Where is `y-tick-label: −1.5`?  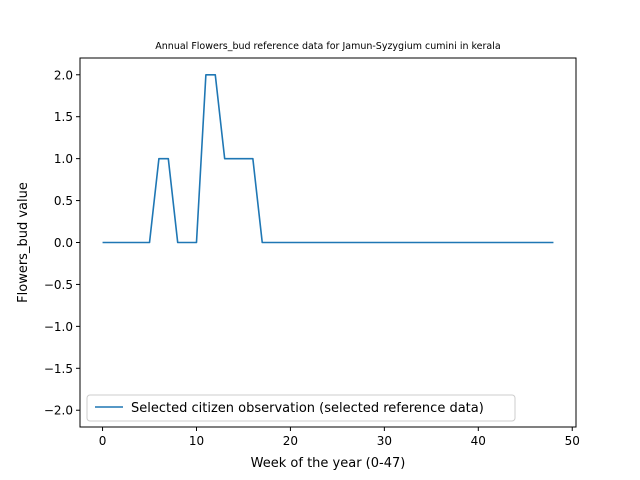 y-tick-label: −1.5 is located at coordinates (58, 369).